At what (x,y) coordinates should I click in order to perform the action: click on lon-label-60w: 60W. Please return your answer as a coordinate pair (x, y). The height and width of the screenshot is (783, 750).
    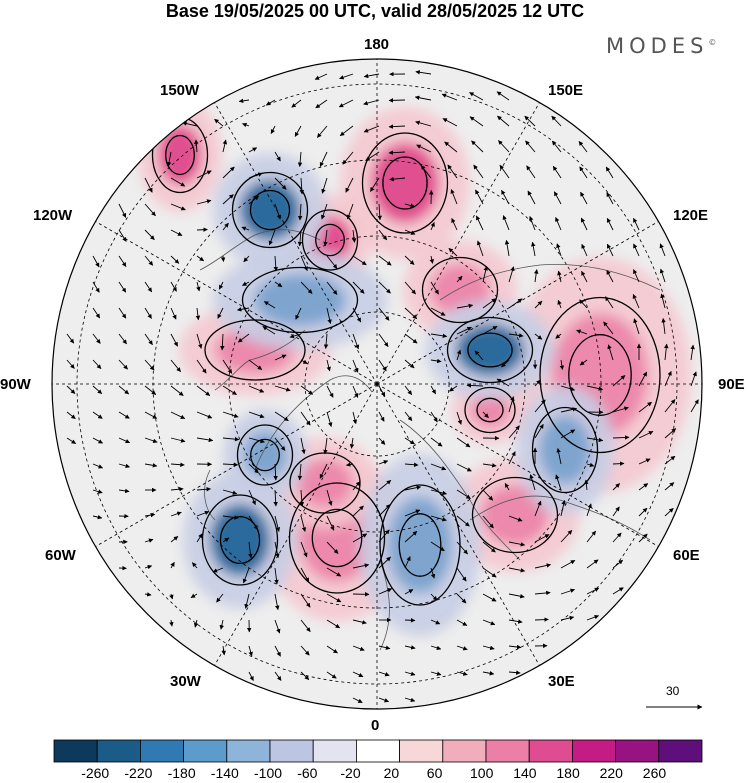
    Looking at the image, I should click on (60, 555).